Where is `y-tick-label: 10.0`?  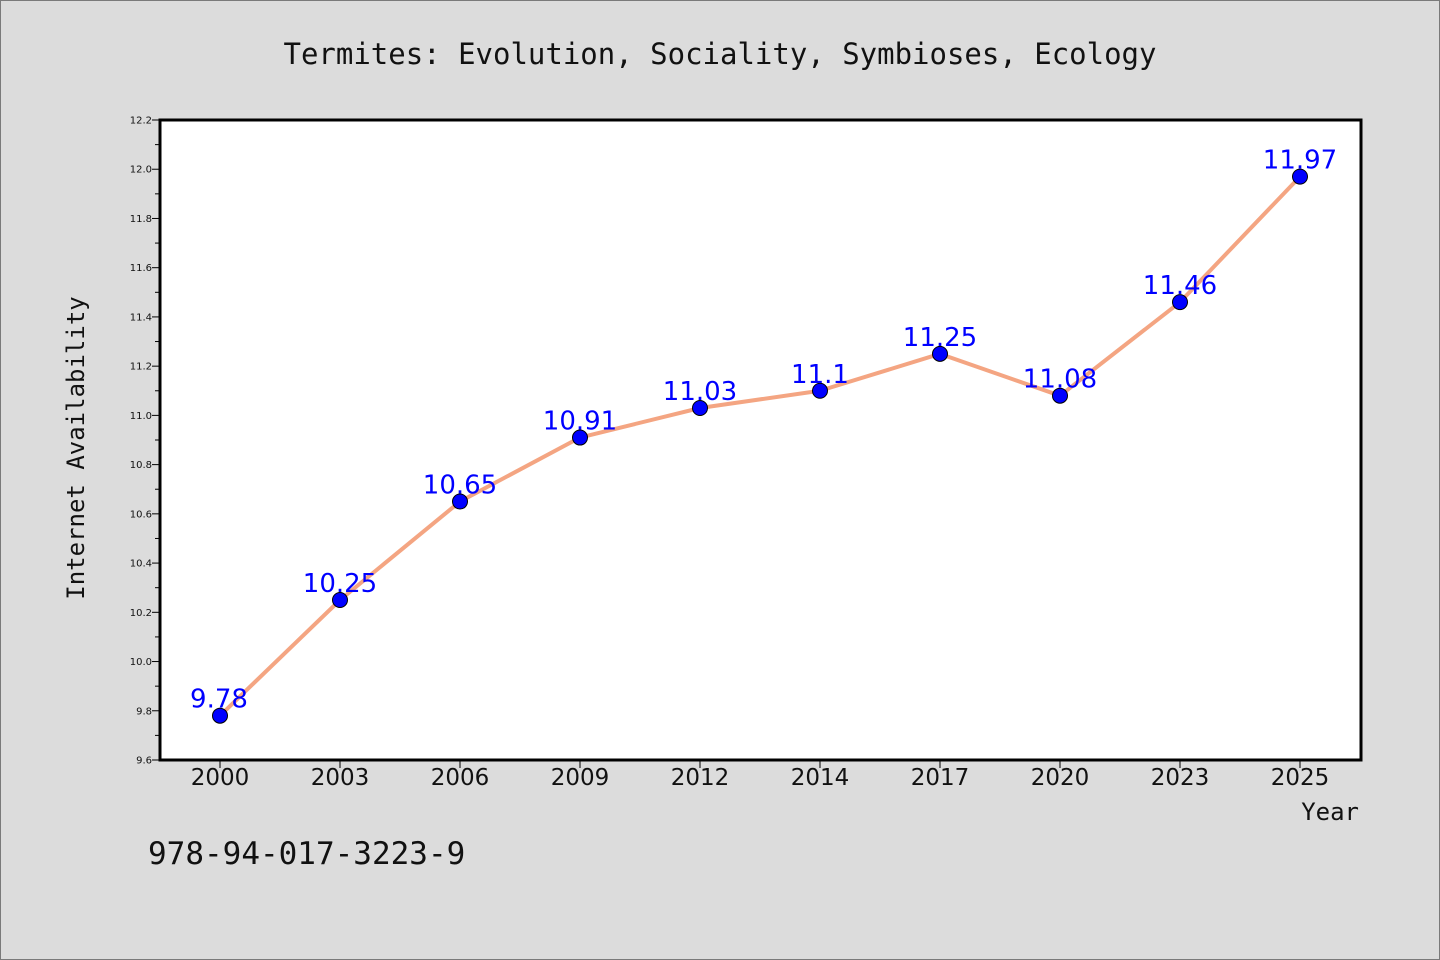 y-tick-label: 10.0 is located at coordinates (141, 662).